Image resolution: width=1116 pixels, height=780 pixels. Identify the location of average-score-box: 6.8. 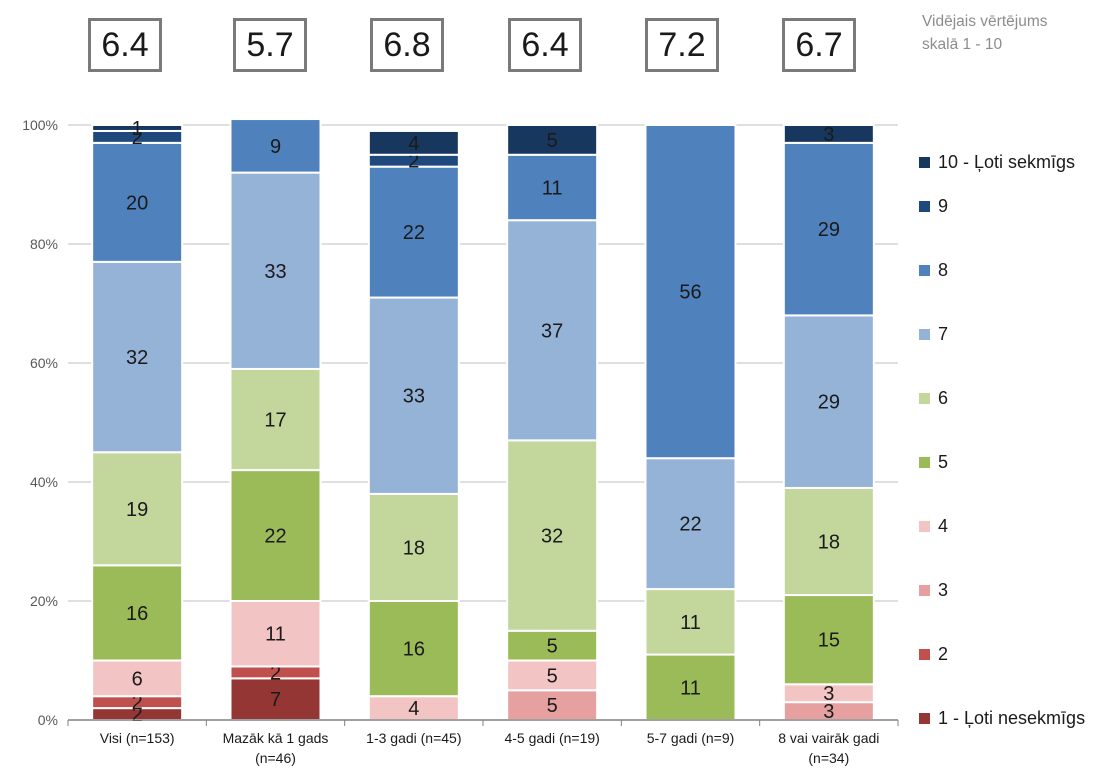
(407, 45).